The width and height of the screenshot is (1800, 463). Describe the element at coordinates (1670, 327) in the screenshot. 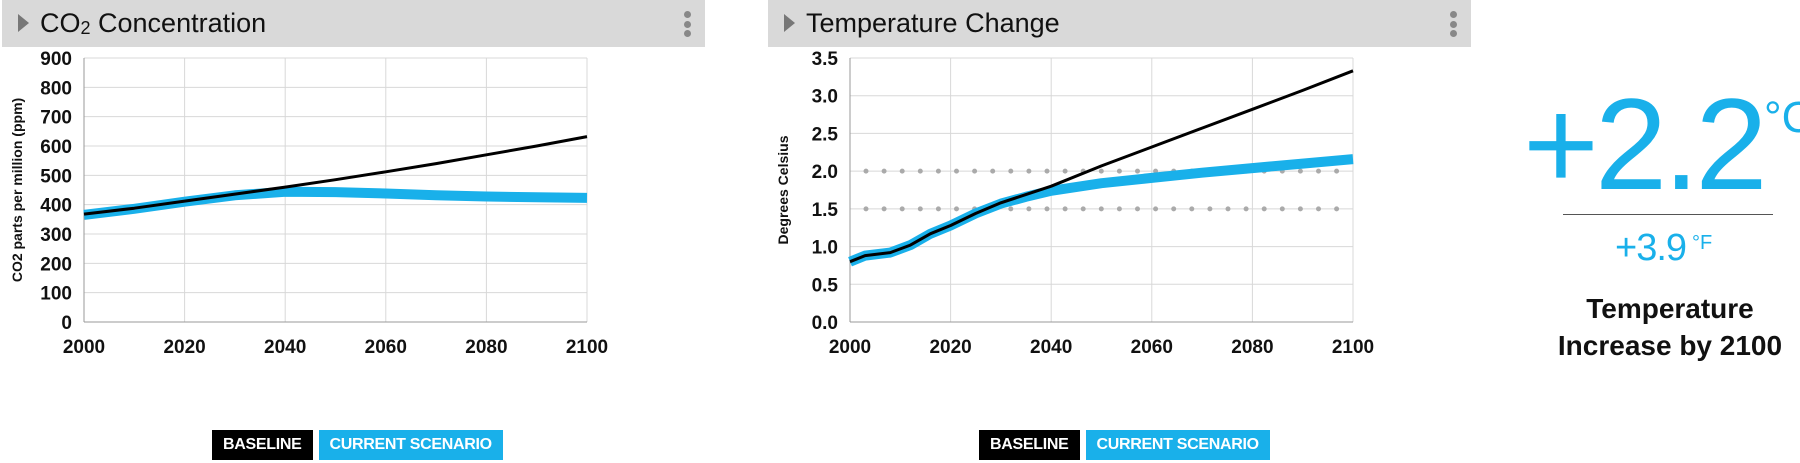

I see `summary-caption: Temperature Increase by 2100` at that location.